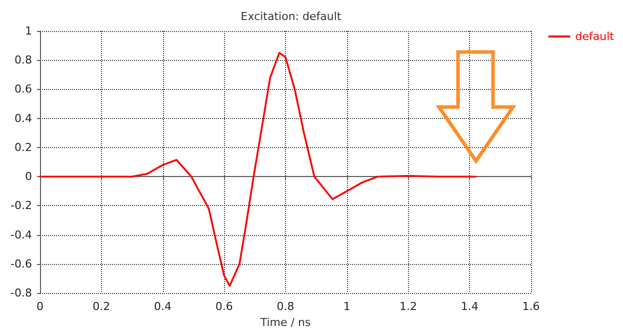 The height and width of the screenshot is (333, 623). Describe the element at coordinates (531, 307) in the screenshot. I see `x-tick-label: 1.6` at that location.